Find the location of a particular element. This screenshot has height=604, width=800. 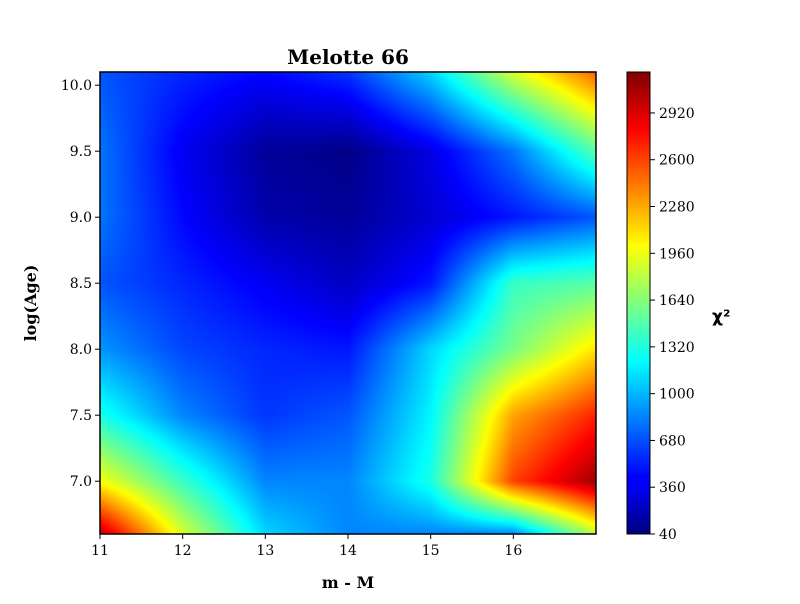

x-axis-label: m - M is located at coordinates (348, 582).